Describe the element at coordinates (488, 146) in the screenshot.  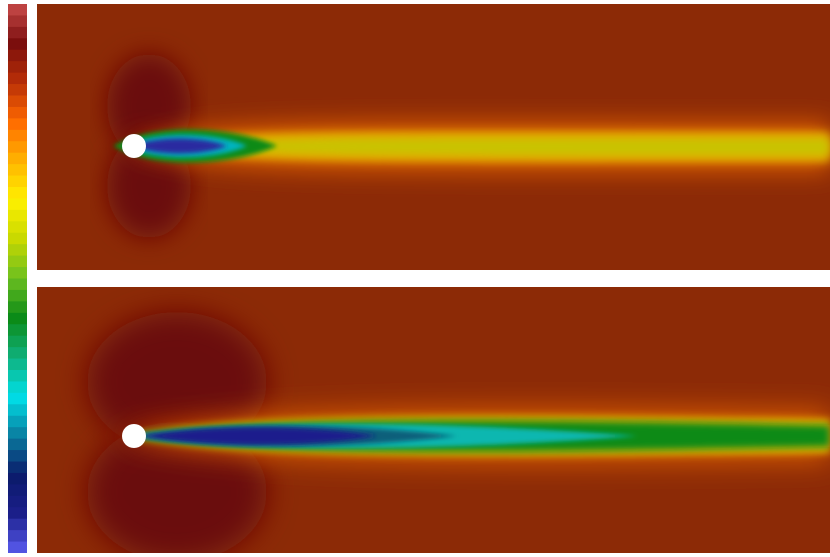
I see `far-wake` at that location.